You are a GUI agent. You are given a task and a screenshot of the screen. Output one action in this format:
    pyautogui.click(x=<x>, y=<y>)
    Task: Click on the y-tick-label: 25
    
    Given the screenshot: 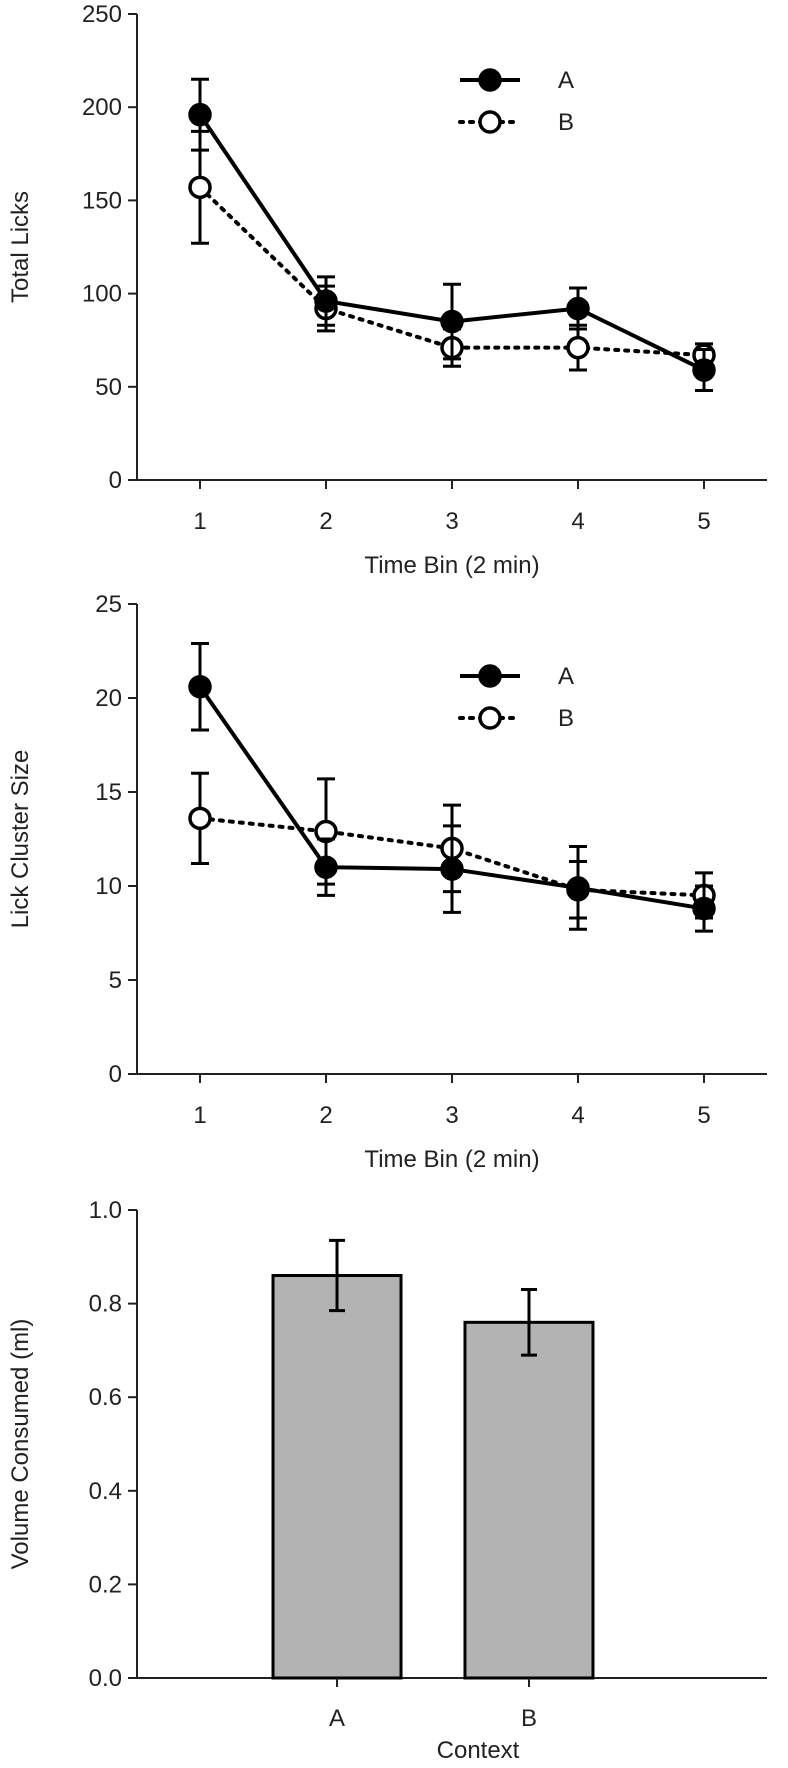 What is the action you would take?
    pyautogui.click(x=108, y=604)
    